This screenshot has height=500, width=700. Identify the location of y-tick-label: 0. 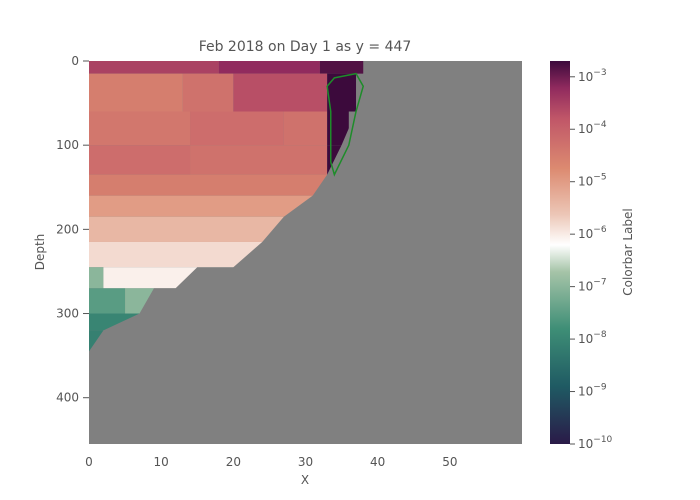
(75, 61).